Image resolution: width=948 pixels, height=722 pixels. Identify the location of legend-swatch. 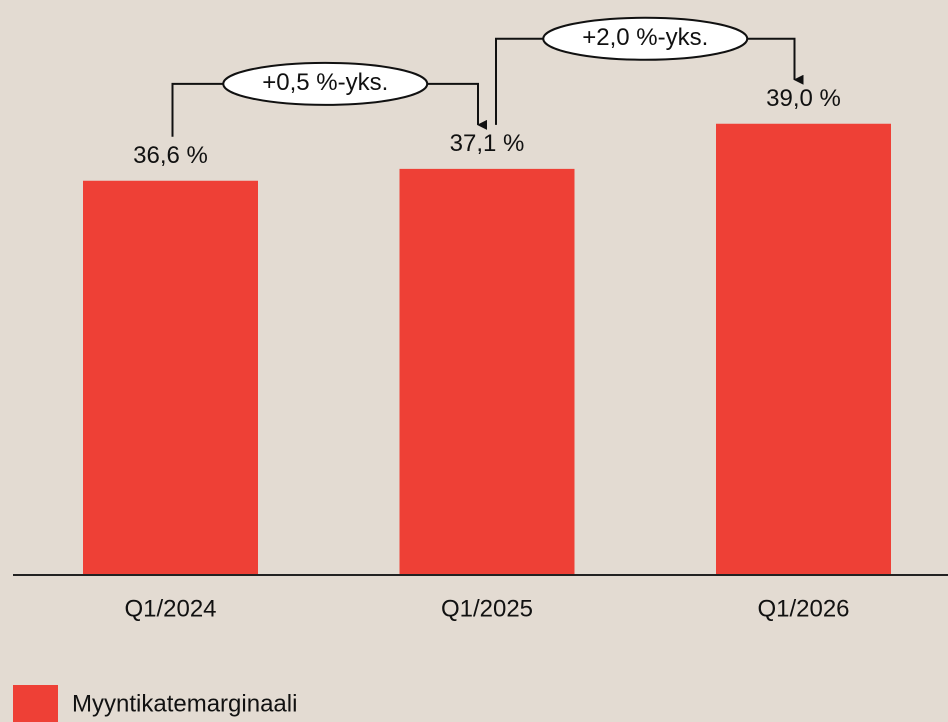
(35, 703).